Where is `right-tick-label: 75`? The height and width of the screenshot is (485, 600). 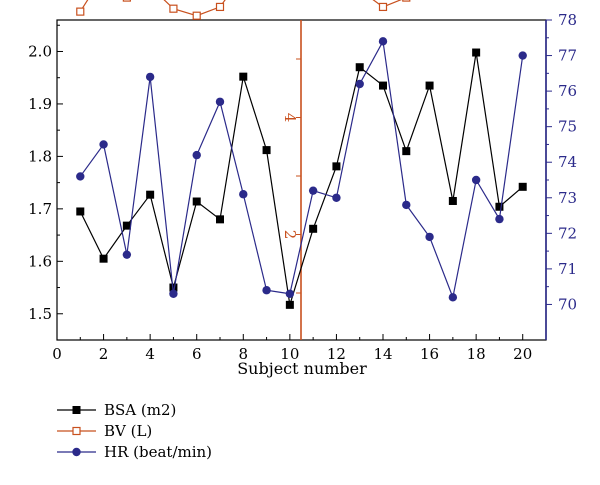 right-tick-label: 75 is located at coordinates (567, 127).